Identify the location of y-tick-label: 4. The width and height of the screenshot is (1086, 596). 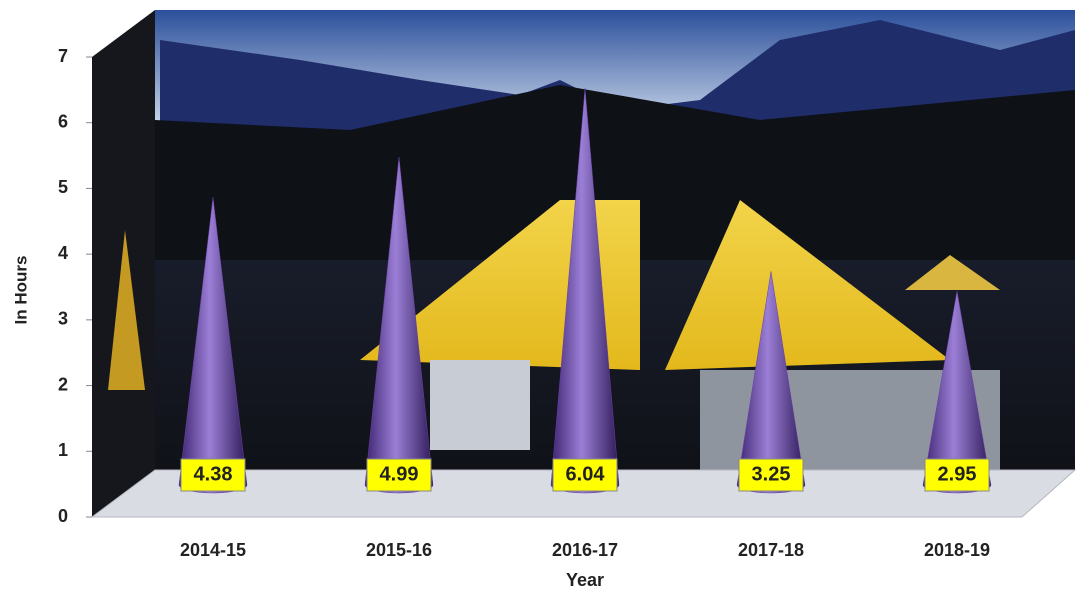
(63, 253).